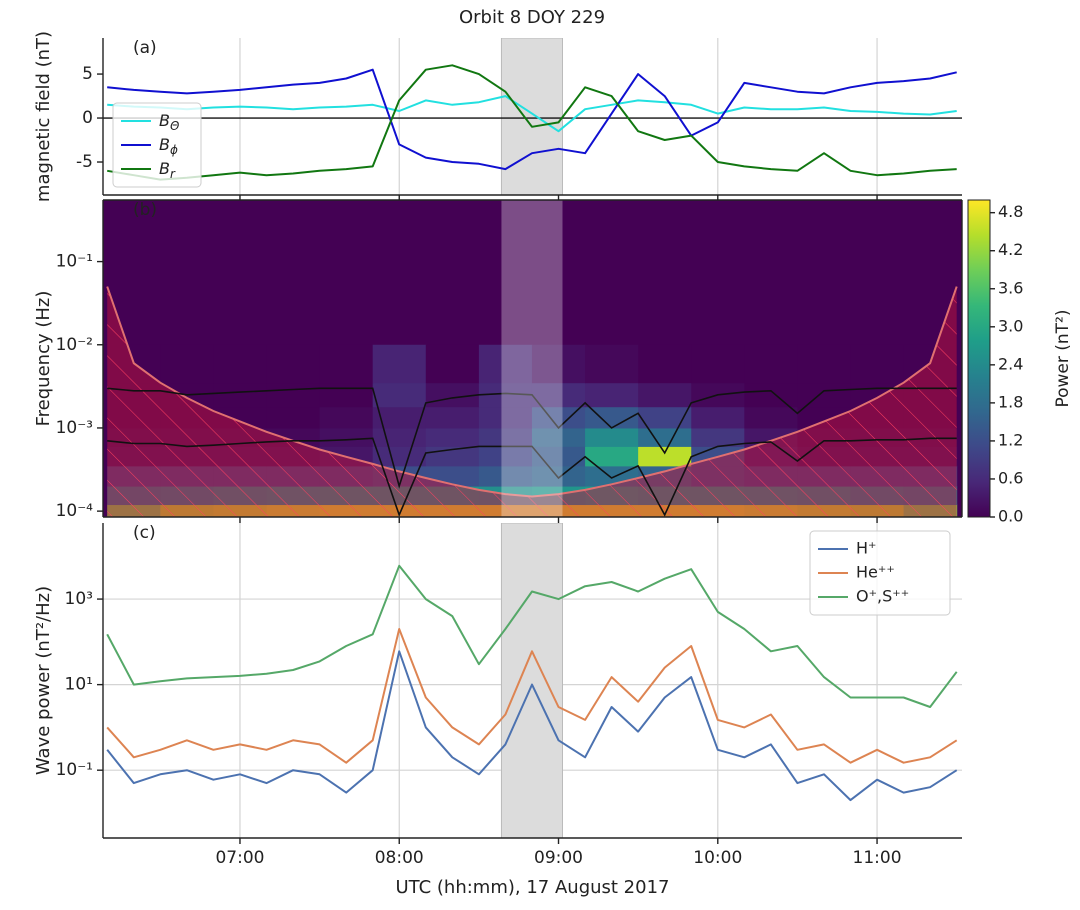 Image resolution: width=1080 pixels, height=910 pixels. Describe the element at coordinates (84, 162) in the screenshot. I see `y-tick-label: -5` at that location.